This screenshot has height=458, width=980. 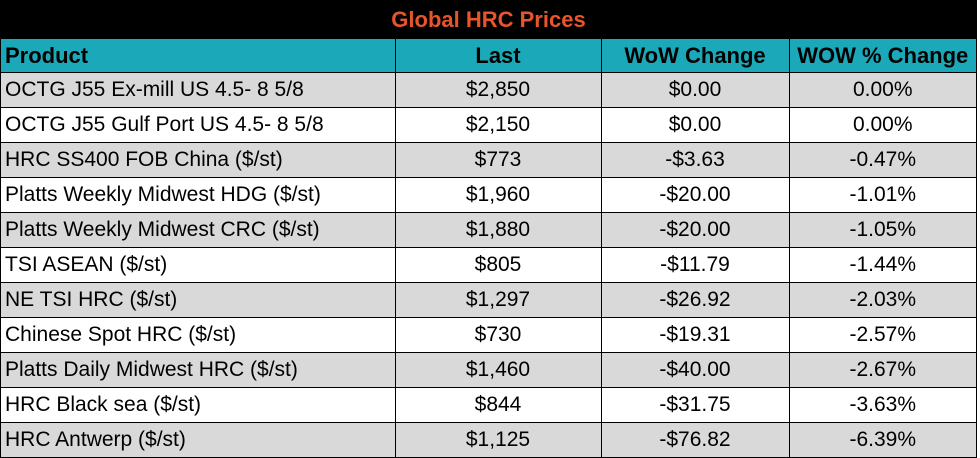 I want to click on wow-pct-cell: -2.57%, so click(x=882, y=335).